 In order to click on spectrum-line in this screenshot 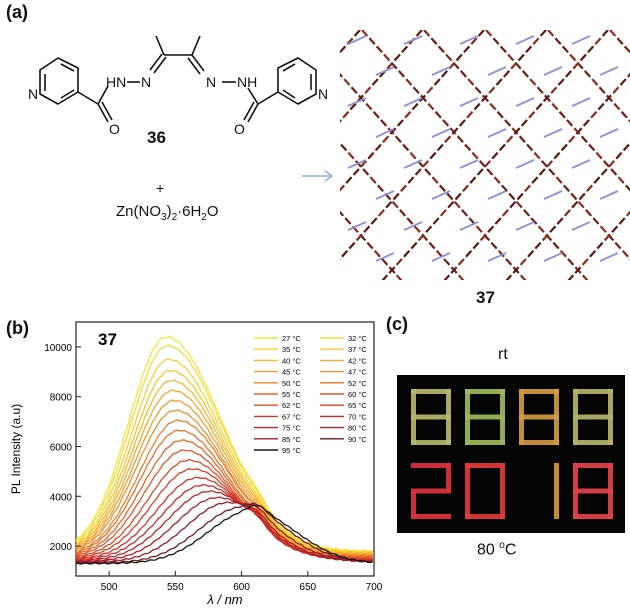, I will do `click(224, 529)`.